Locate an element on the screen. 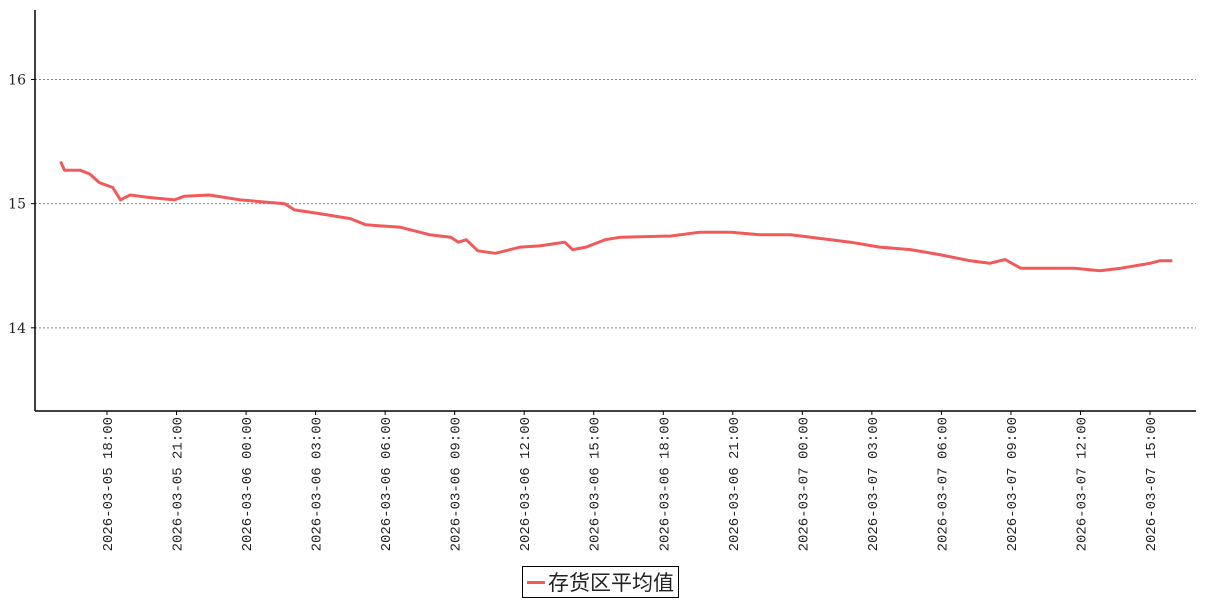 The width and height of the screenshot is (1207, 600). x-tick: 2026-03-07 12:00 is located at coordinates (1082, 481).